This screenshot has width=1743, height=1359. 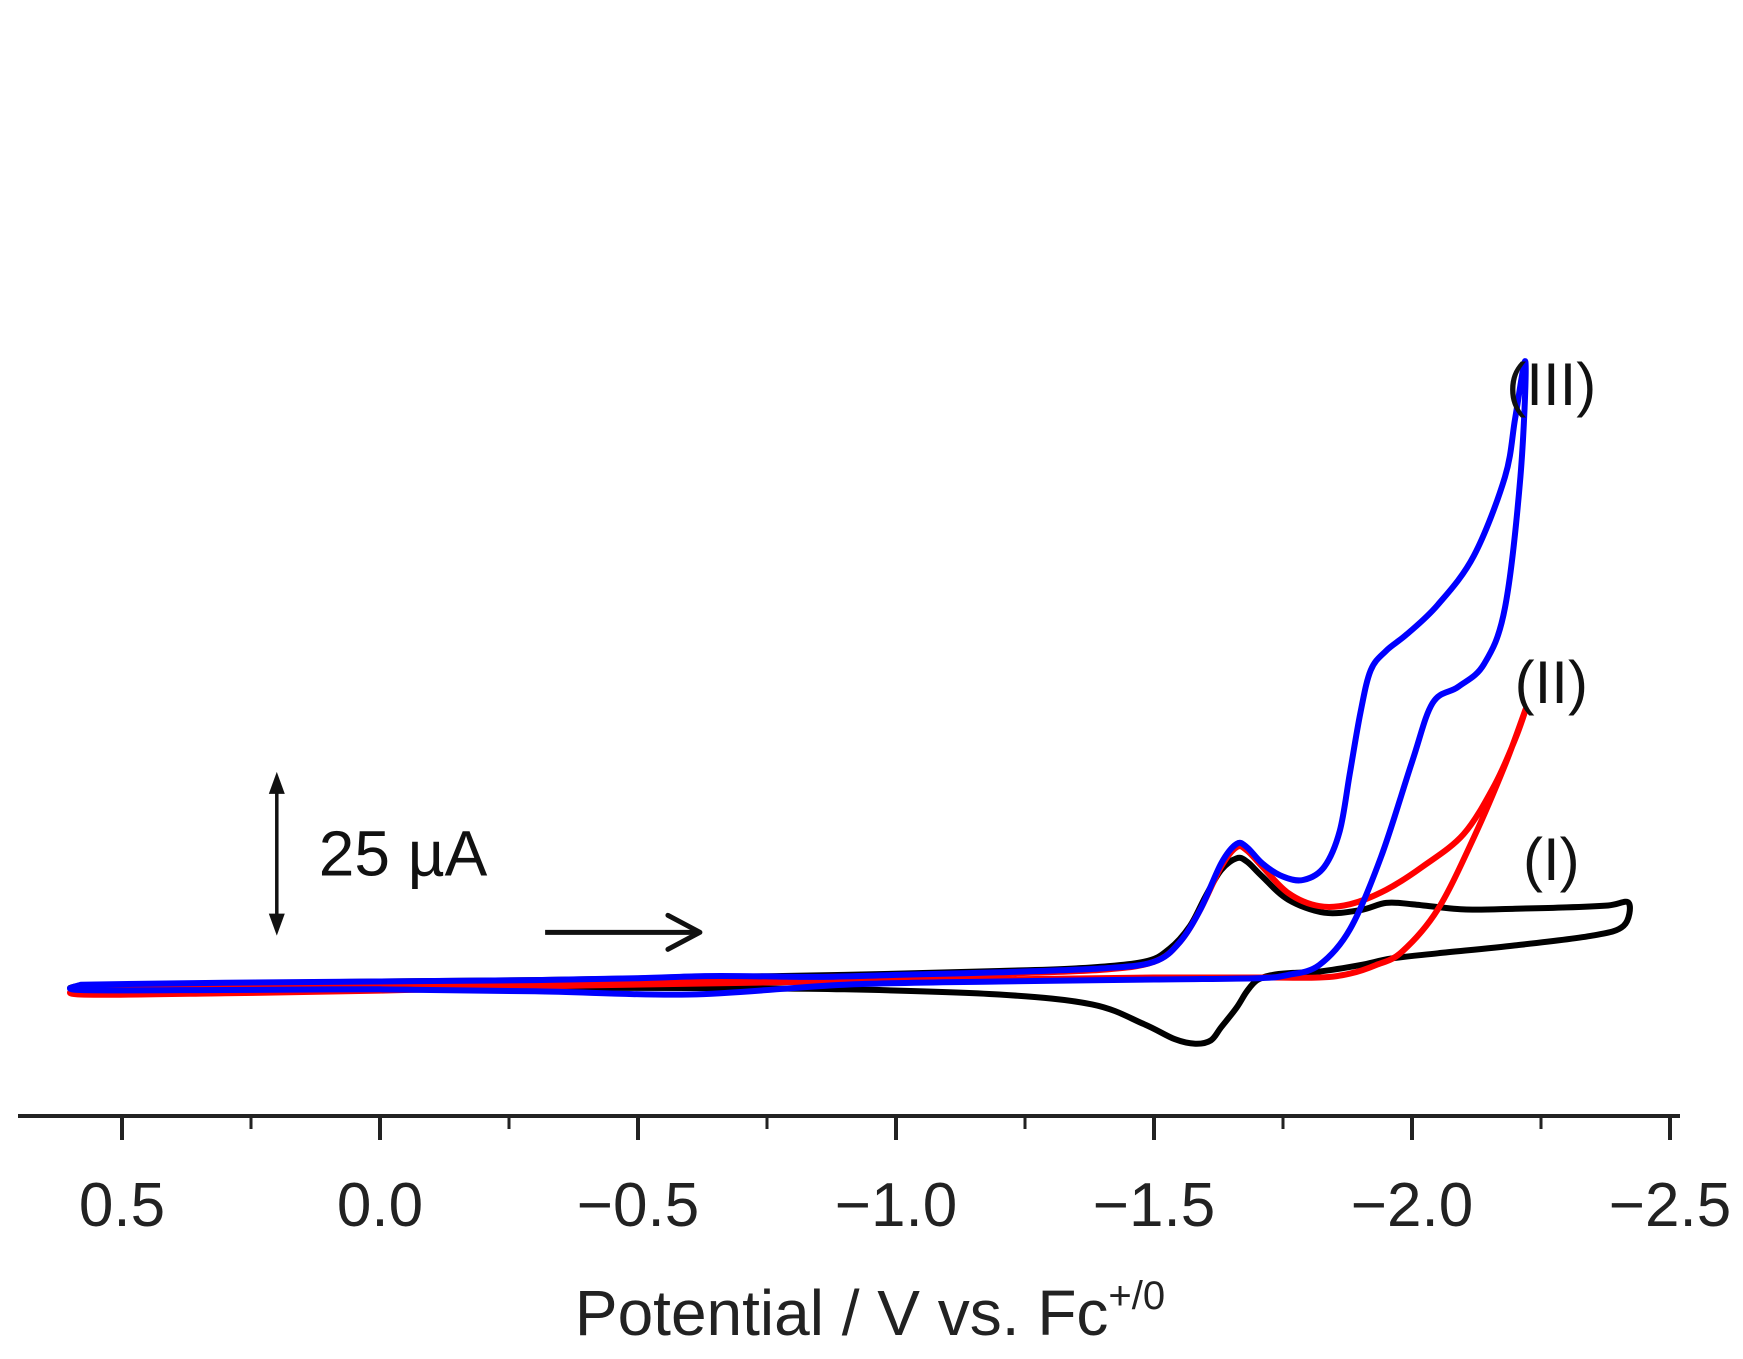 I want to click on current-scale-bar: 25 µA, so click(x=378, y=853).